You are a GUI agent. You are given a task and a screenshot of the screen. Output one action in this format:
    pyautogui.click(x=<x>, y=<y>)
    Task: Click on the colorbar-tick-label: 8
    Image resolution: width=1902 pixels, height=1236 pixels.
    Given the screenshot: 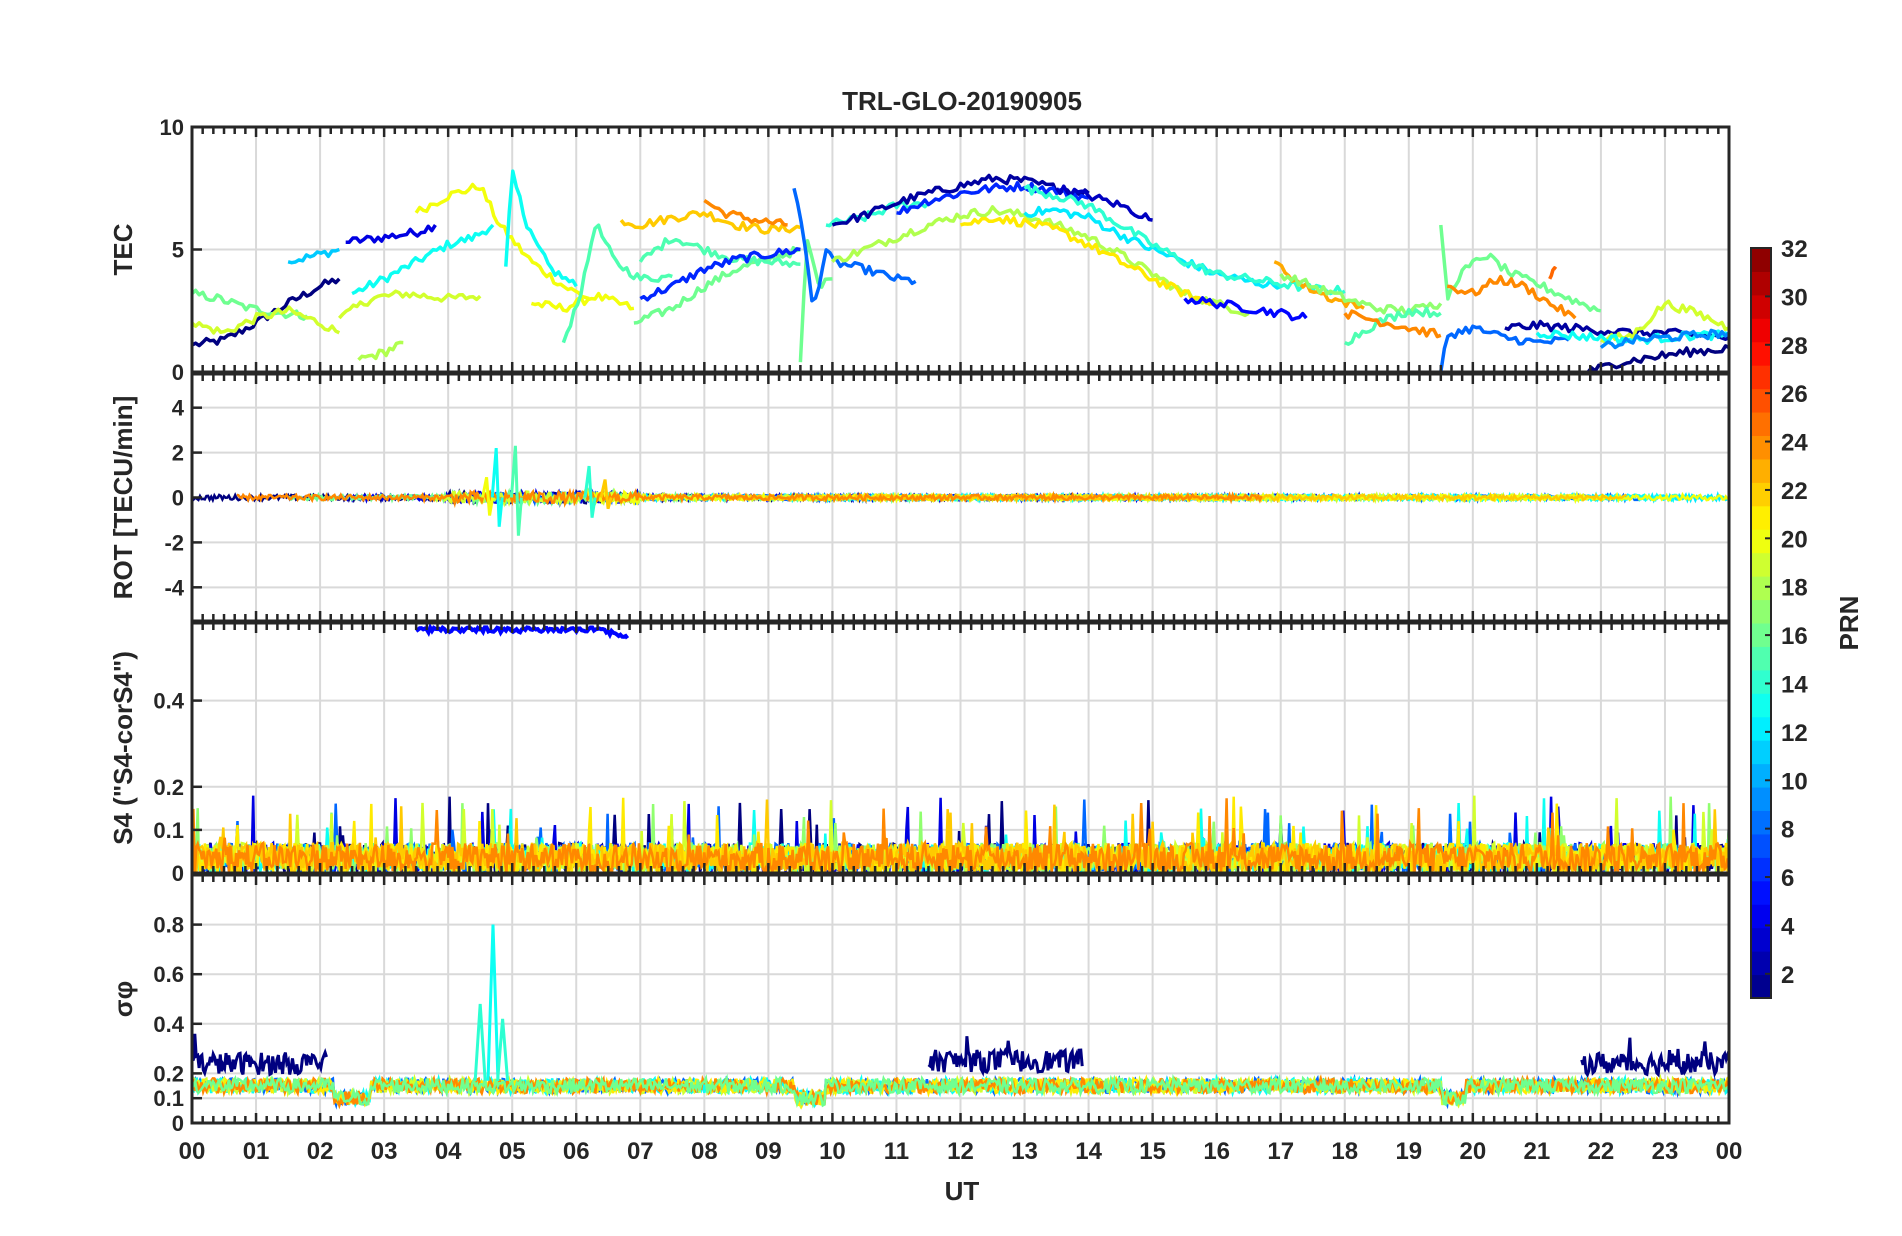 What is the action you would take?
    pyautogui.click(x=1787, y=830)
    